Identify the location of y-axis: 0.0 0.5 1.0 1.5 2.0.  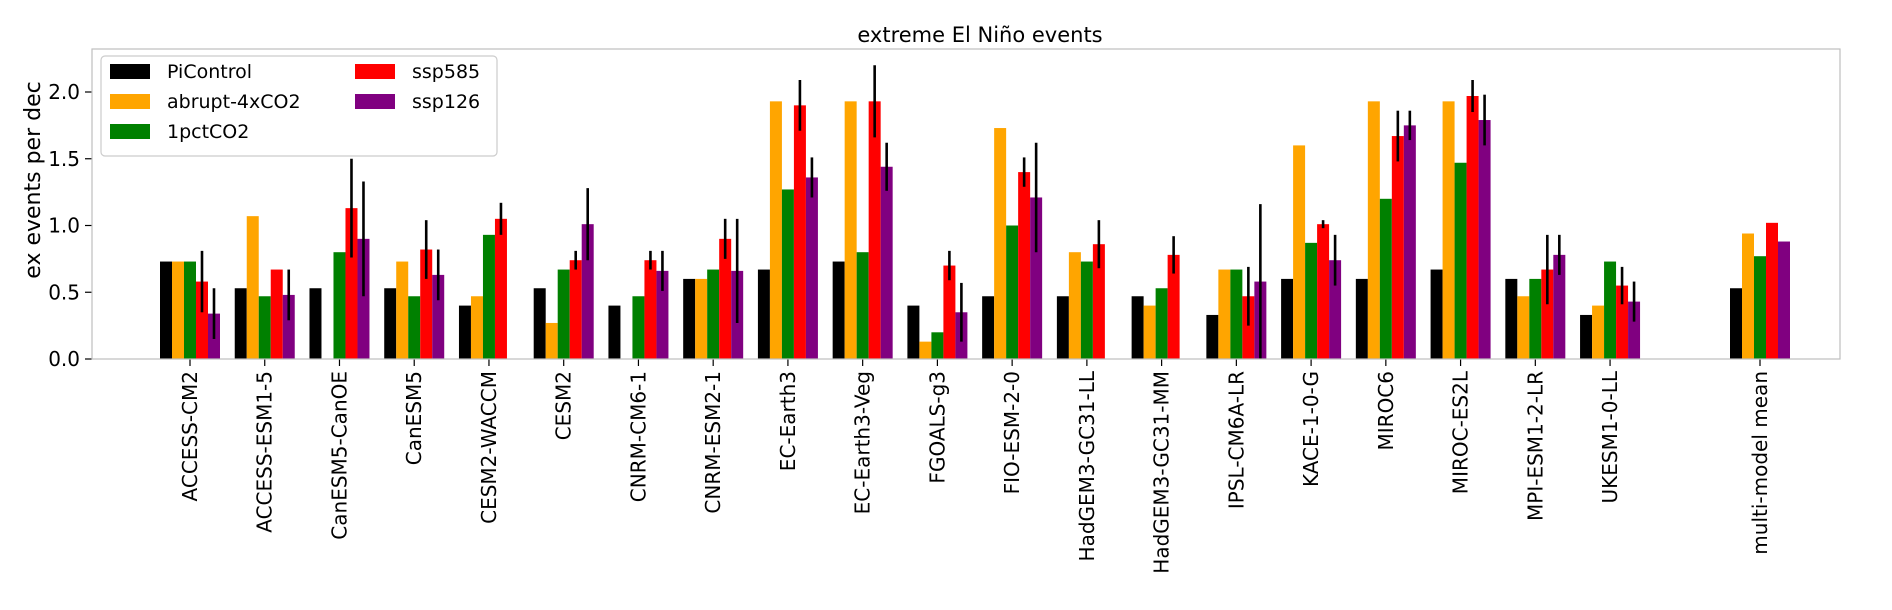
(70, 225).